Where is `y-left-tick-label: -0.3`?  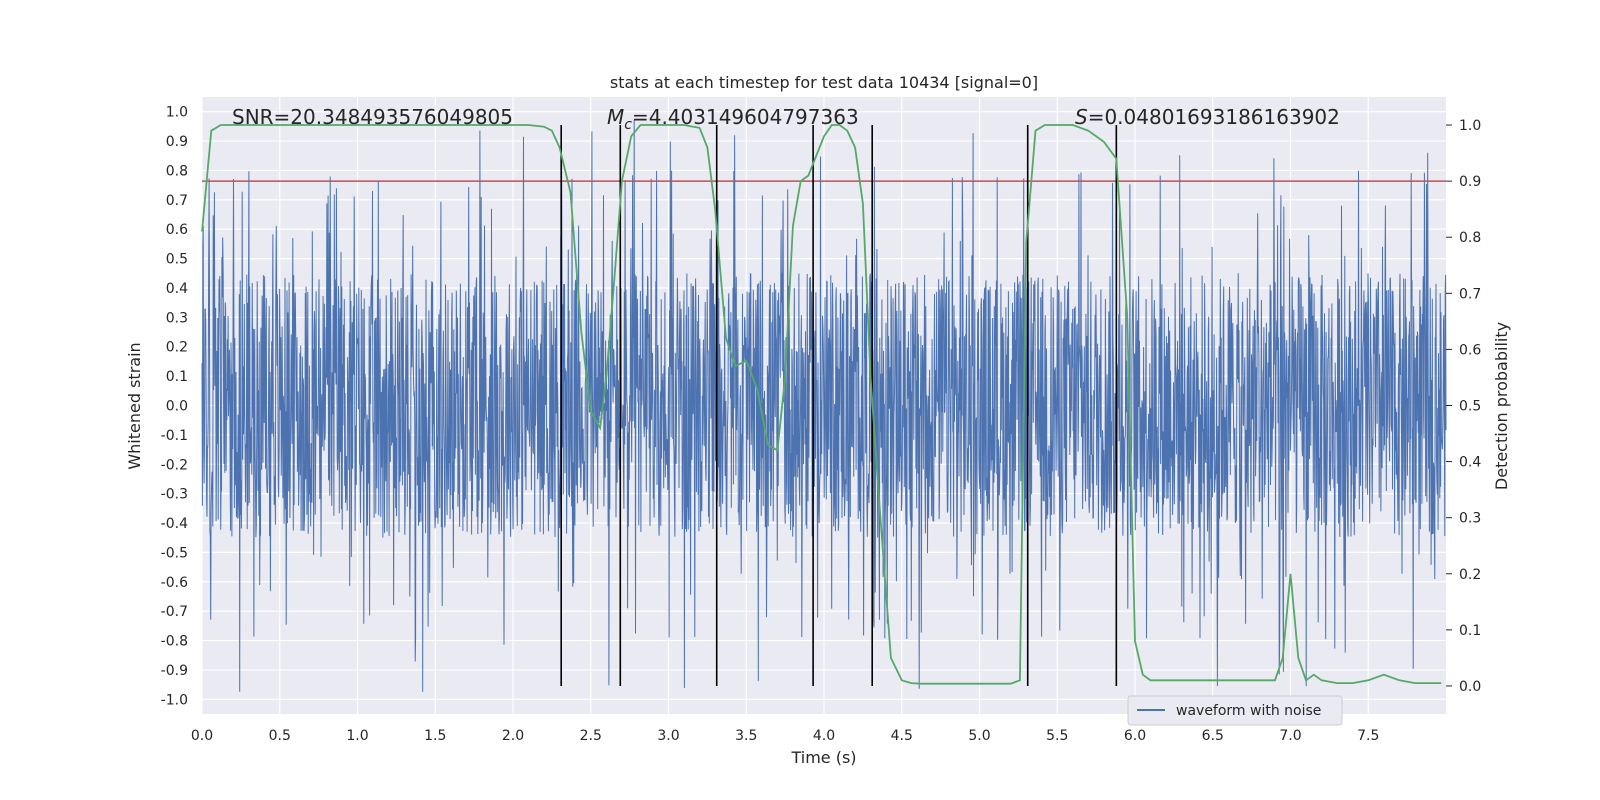 y-left-tick-label: -0.3 is located at coordinates (174, 495).